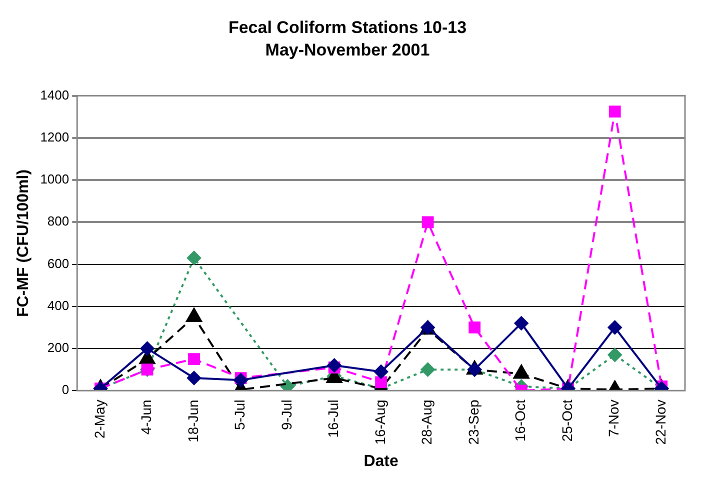 The height and width of the screenshot is (485, 725). I want to click on x-tick-label: 5-Jul, so click(240, 415).